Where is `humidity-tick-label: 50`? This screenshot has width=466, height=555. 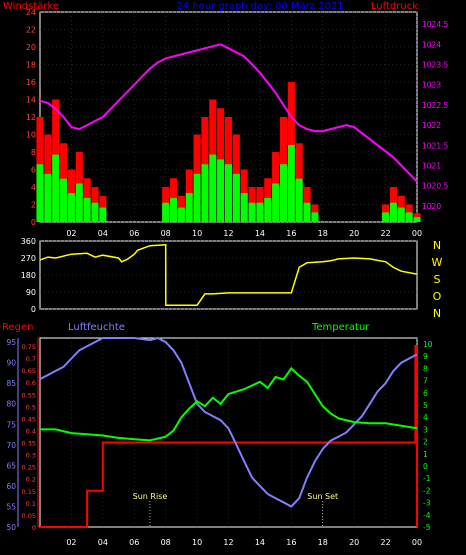
humidity-tick-label: 50 is located at coordinates (11, 527).